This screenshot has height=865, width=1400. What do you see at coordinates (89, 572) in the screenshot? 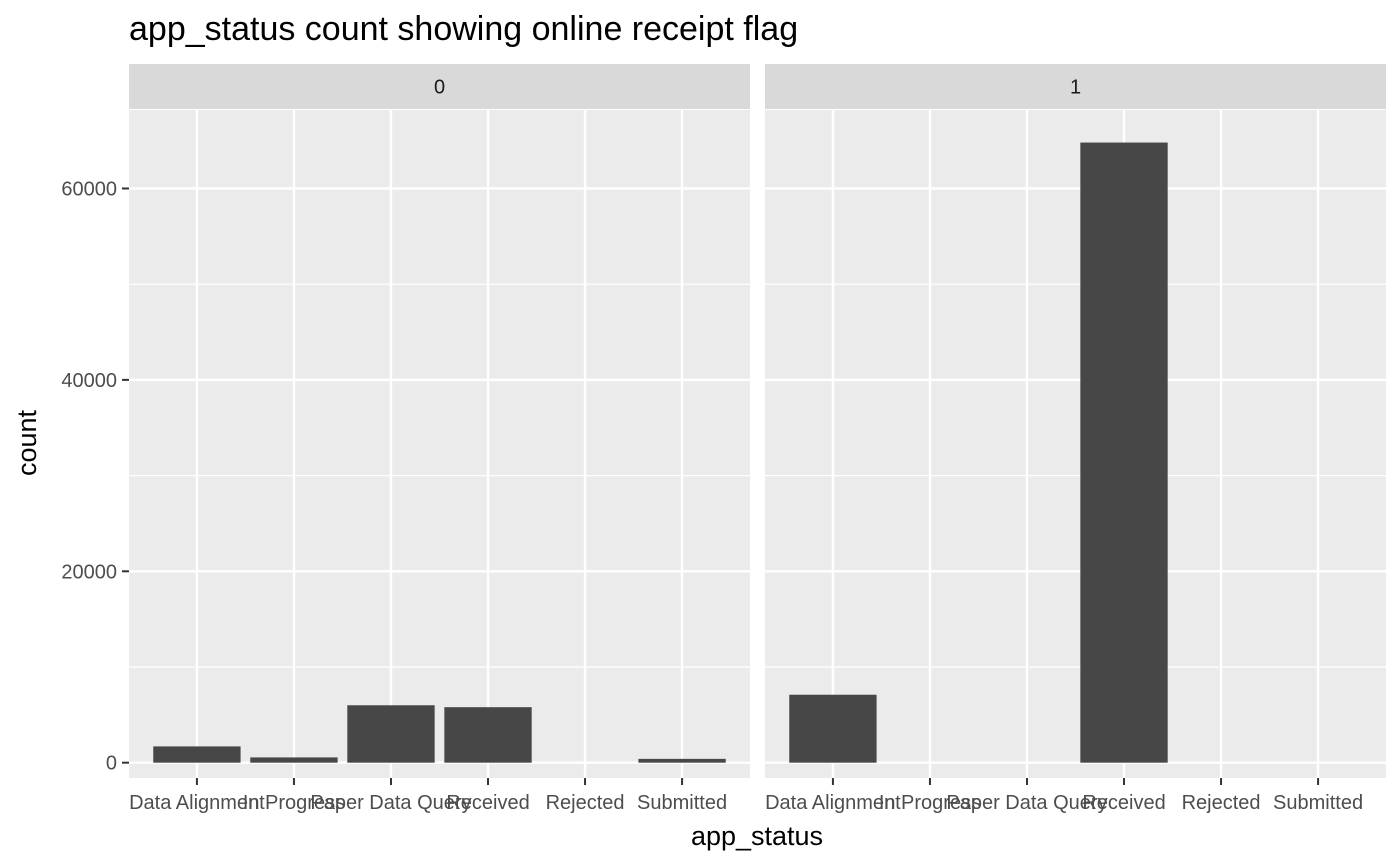
I see `y-tick-label: 20000` at bounding box center [89, 572].